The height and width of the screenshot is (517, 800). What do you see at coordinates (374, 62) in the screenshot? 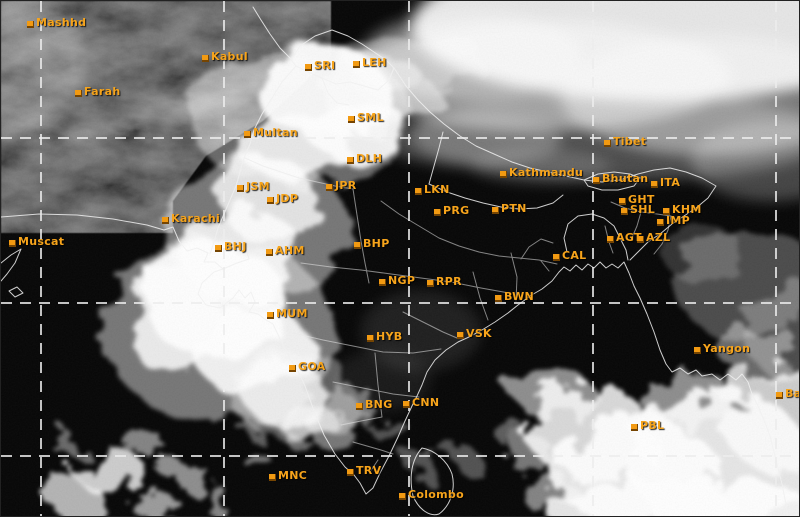
I see `city-label-text: LEH` at bounding box center [374, 62].